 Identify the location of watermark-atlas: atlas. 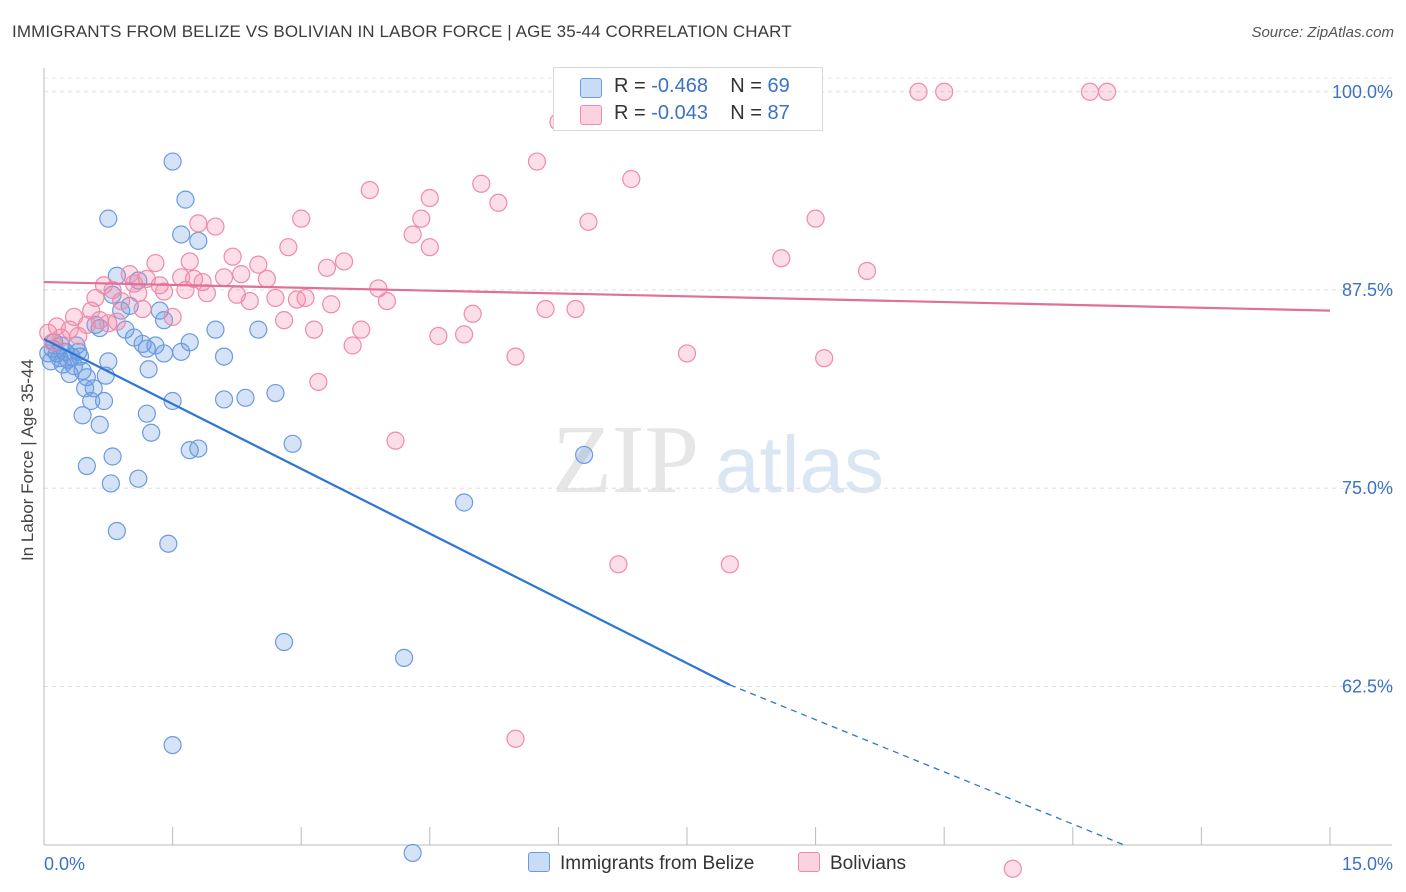
(799, 464).